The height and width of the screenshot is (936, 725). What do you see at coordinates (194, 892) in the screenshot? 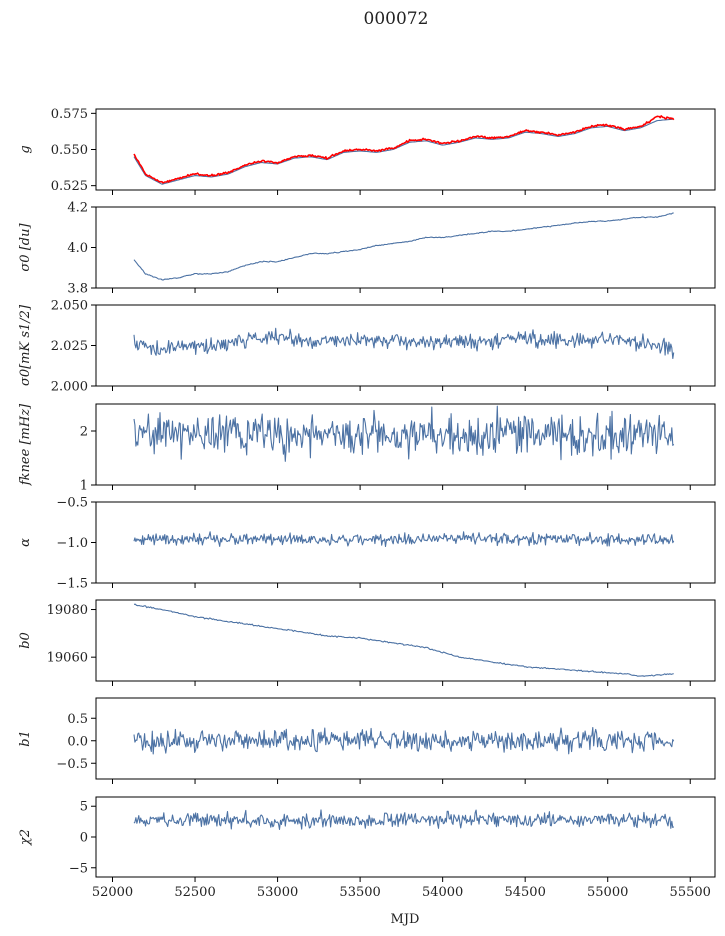
I see `x-tick-label: 52500` at bounding box center [194, 892].